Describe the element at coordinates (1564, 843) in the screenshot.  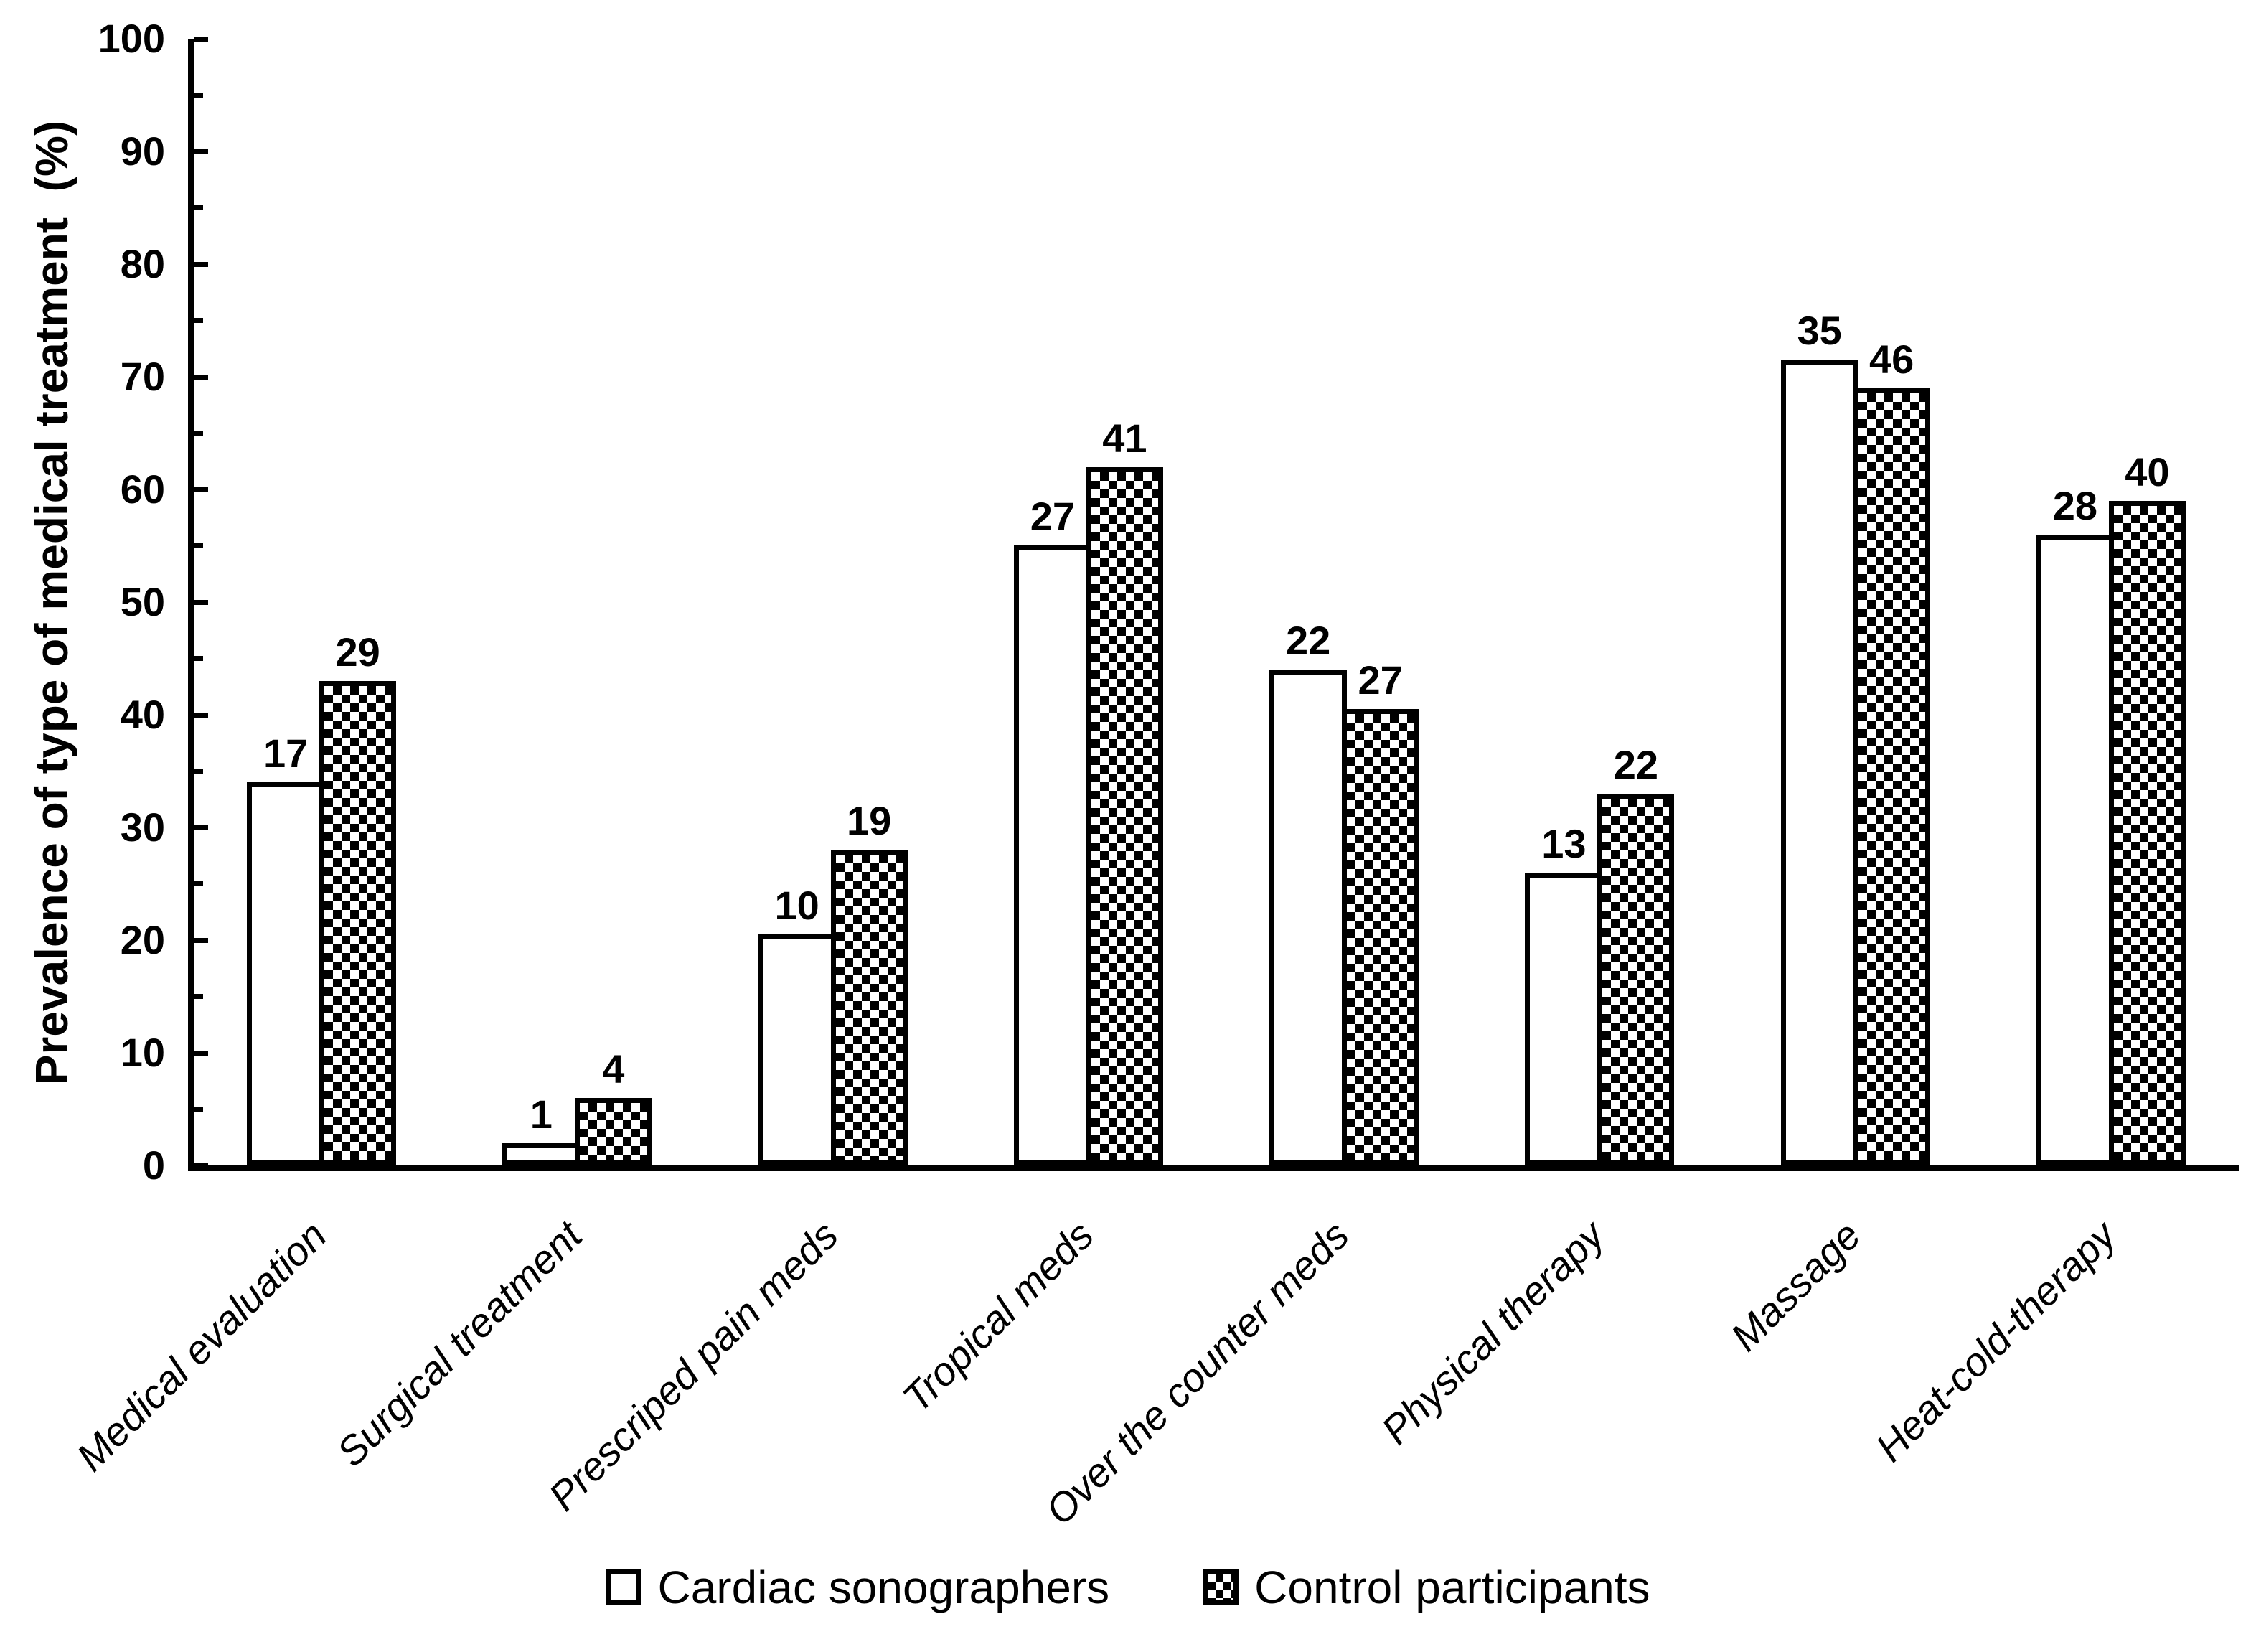
I see `bar-value-label: 13` at that location.